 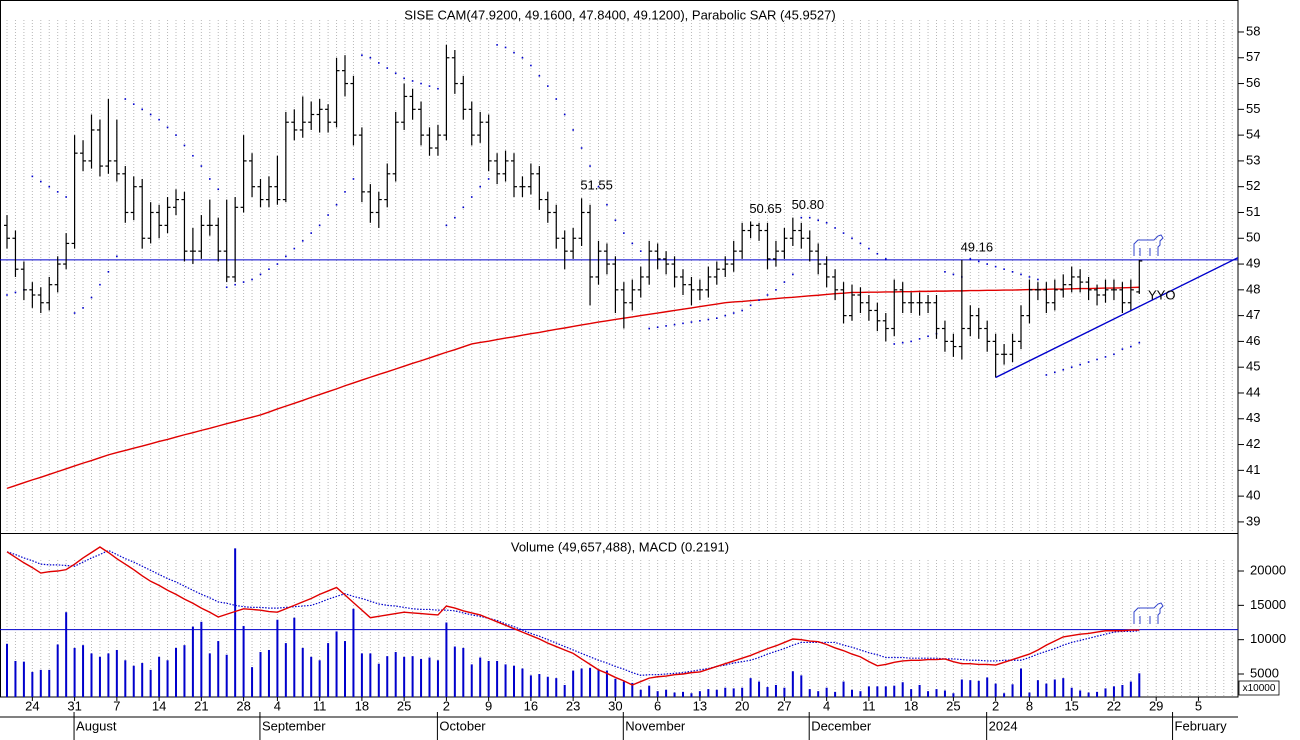 I want to click on x-tick-label: 29, so click(x=1156, y=705).